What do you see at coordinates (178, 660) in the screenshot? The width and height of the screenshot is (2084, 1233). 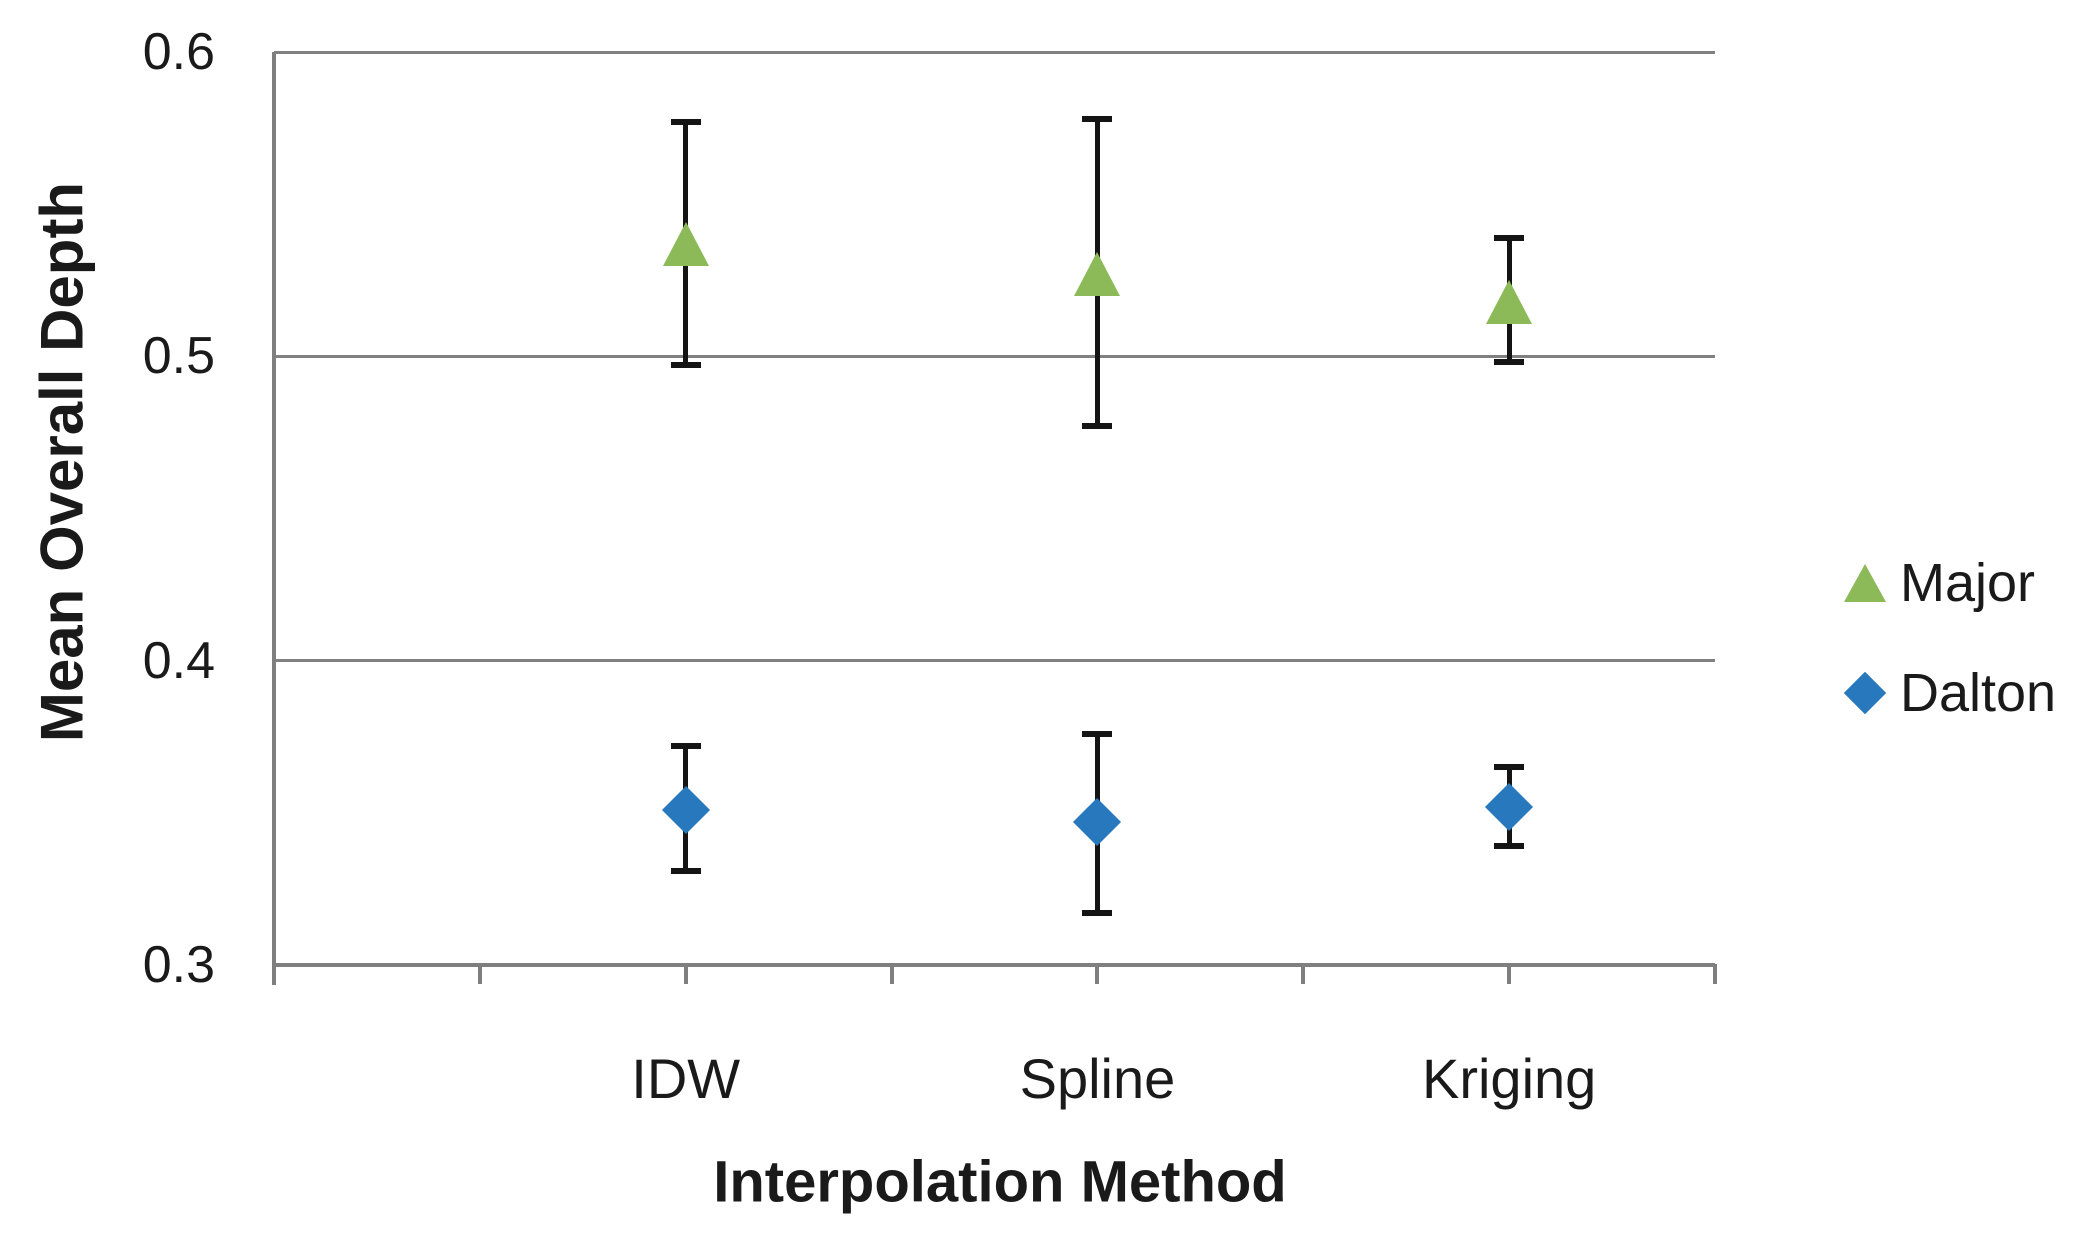 I see `y-tick-label: 0.4` at bounding box center [178, 660].